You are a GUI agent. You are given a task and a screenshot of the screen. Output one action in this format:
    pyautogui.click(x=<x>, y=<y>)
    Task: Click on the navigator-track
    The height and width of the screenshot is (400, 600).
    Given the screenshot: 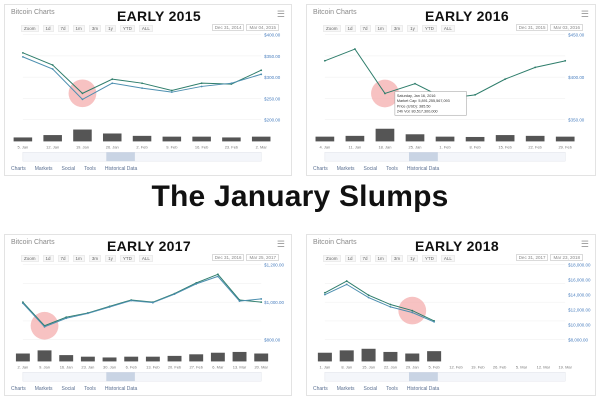 What is the action you would take?
    pyautogui.click(x=142, y=157)
    